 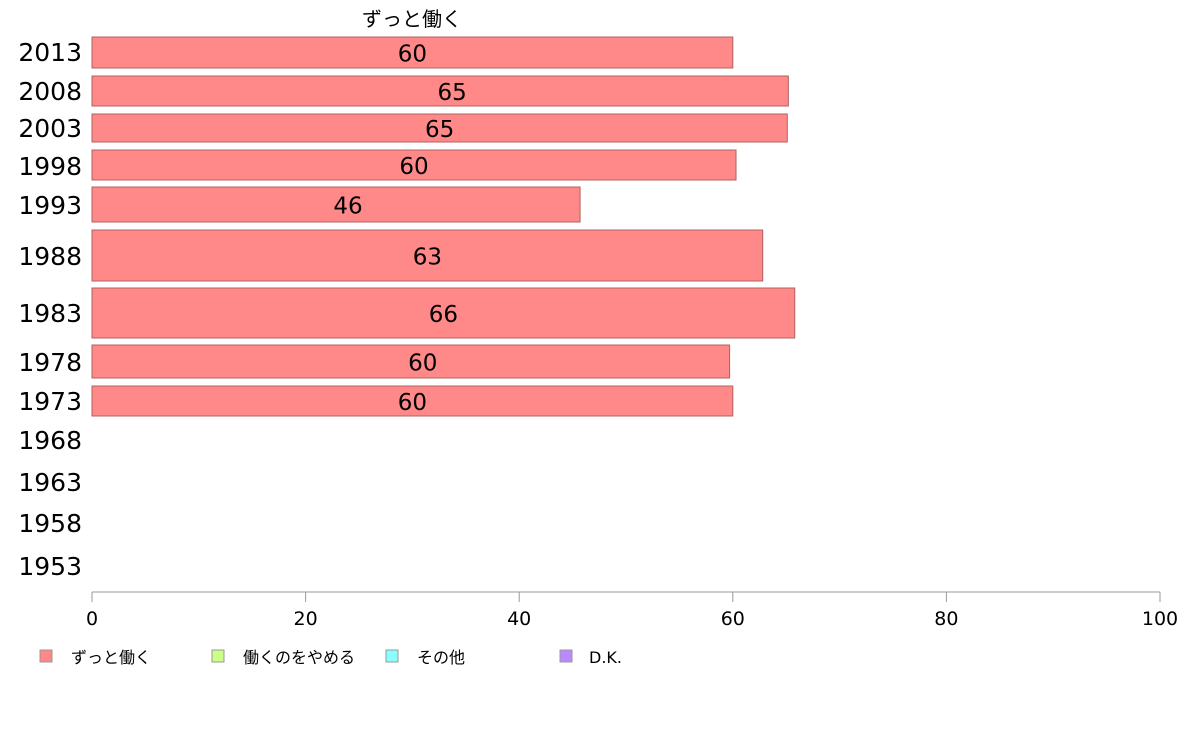 What do you see at coordinates (299, 657) in the screenshot?
I see `legend-label: 働くのをやめる` at bounding box center [299, 657].